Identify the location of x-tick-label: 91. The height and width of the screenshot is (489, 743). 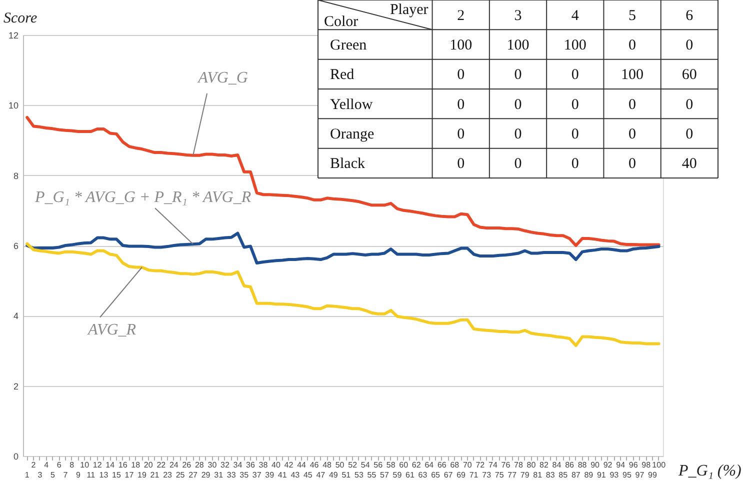
(601, 475).